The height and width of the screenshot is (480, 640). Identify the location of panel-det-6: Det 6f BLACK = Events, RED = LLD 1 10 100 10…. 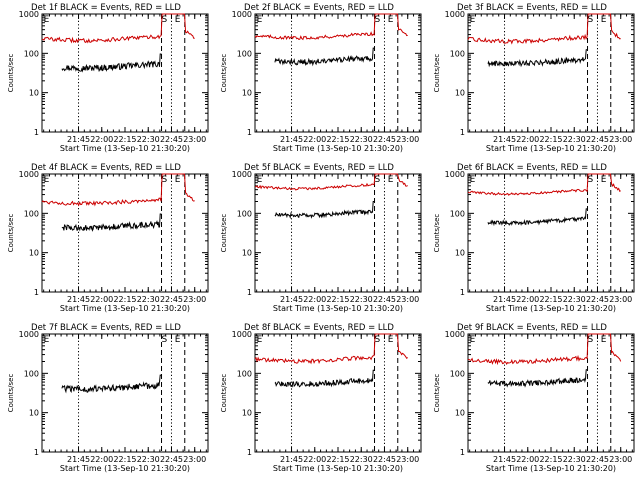
(534, 238).